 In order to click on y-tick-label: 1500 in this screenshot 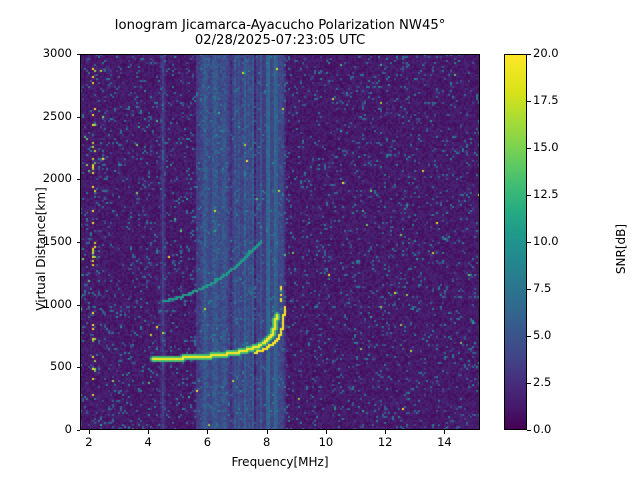, I will do `click(57, 241)`.